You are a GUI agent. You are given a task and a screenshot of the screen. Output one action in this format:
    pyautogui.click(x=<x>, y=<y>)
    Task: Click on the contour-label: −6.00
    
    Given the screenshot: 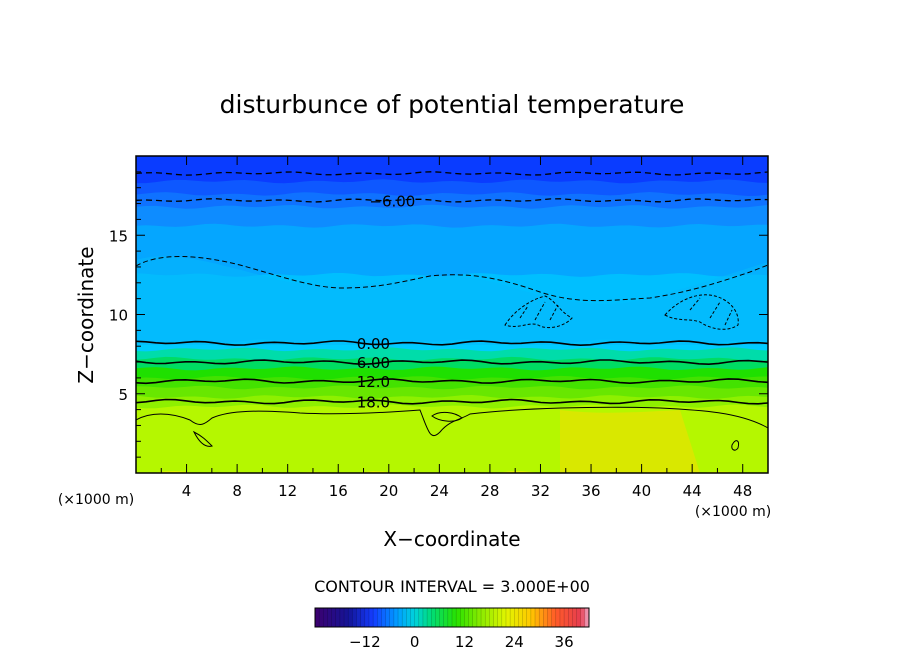 What is the action you would take?
    pyautogui.click(x=392, y=201)
    